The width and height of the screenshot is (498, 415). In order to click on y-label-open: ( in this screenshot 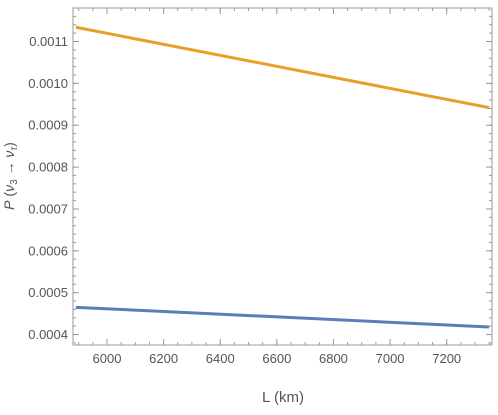, I will do `click(9, 196)`.